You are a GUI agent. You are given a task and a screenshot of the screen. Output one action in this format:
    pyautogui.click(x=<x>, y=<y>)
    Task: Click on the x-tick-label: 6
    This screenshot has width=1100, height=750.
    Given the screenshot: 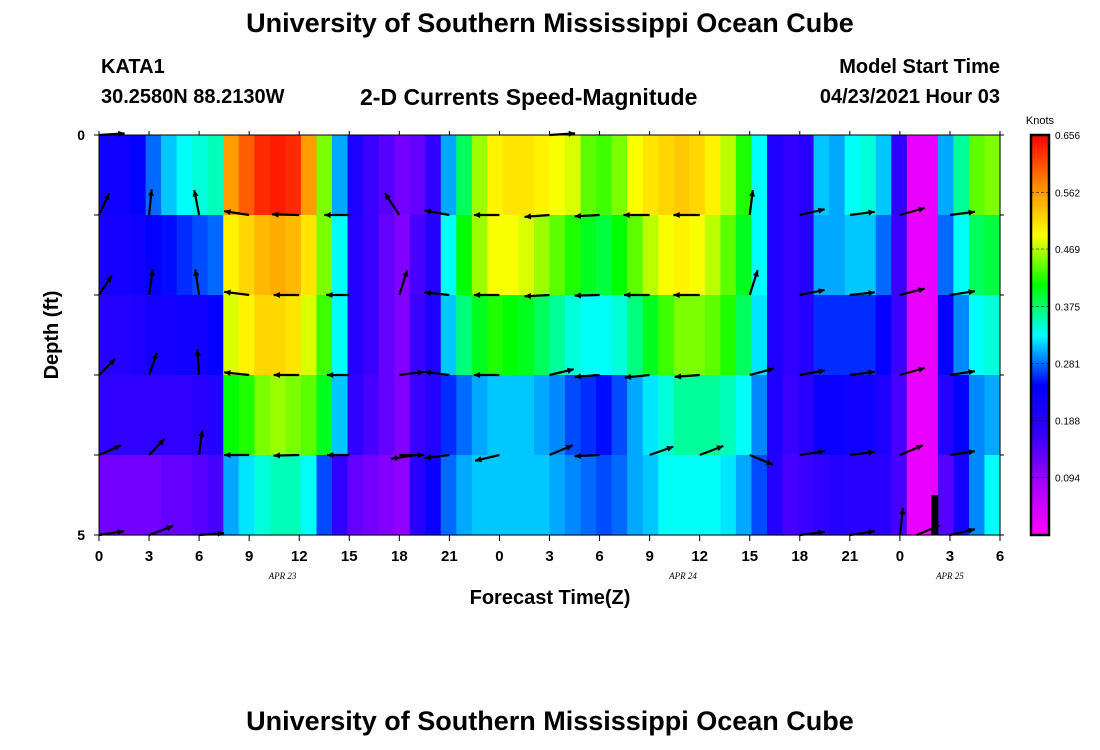 What is the action you would take?
    pyautogui.click(x=599, y=556)
    